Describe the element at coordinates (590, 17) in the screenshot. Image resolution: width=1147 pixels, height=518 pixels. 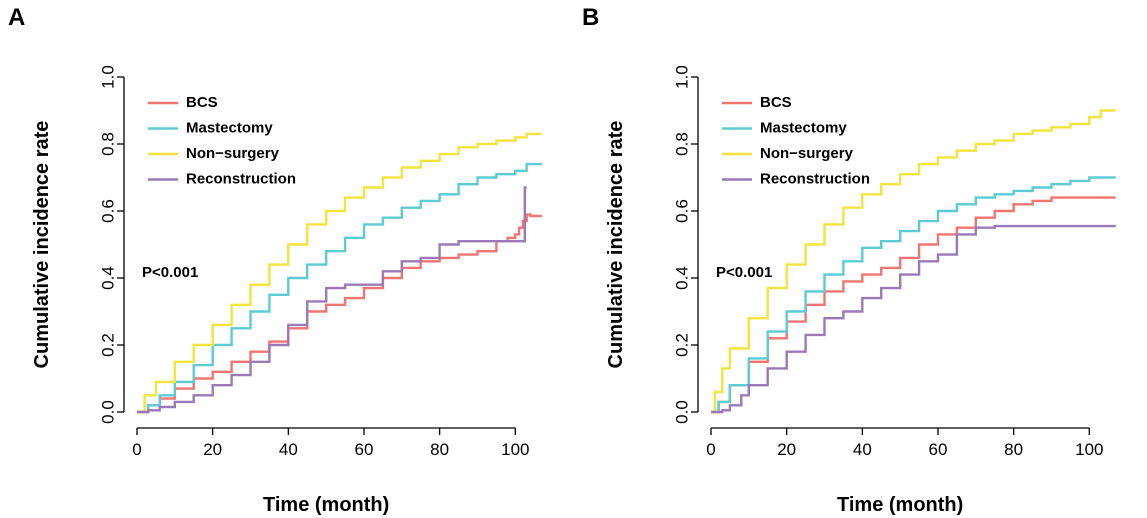
I see `panel-label-b: B` at that location.